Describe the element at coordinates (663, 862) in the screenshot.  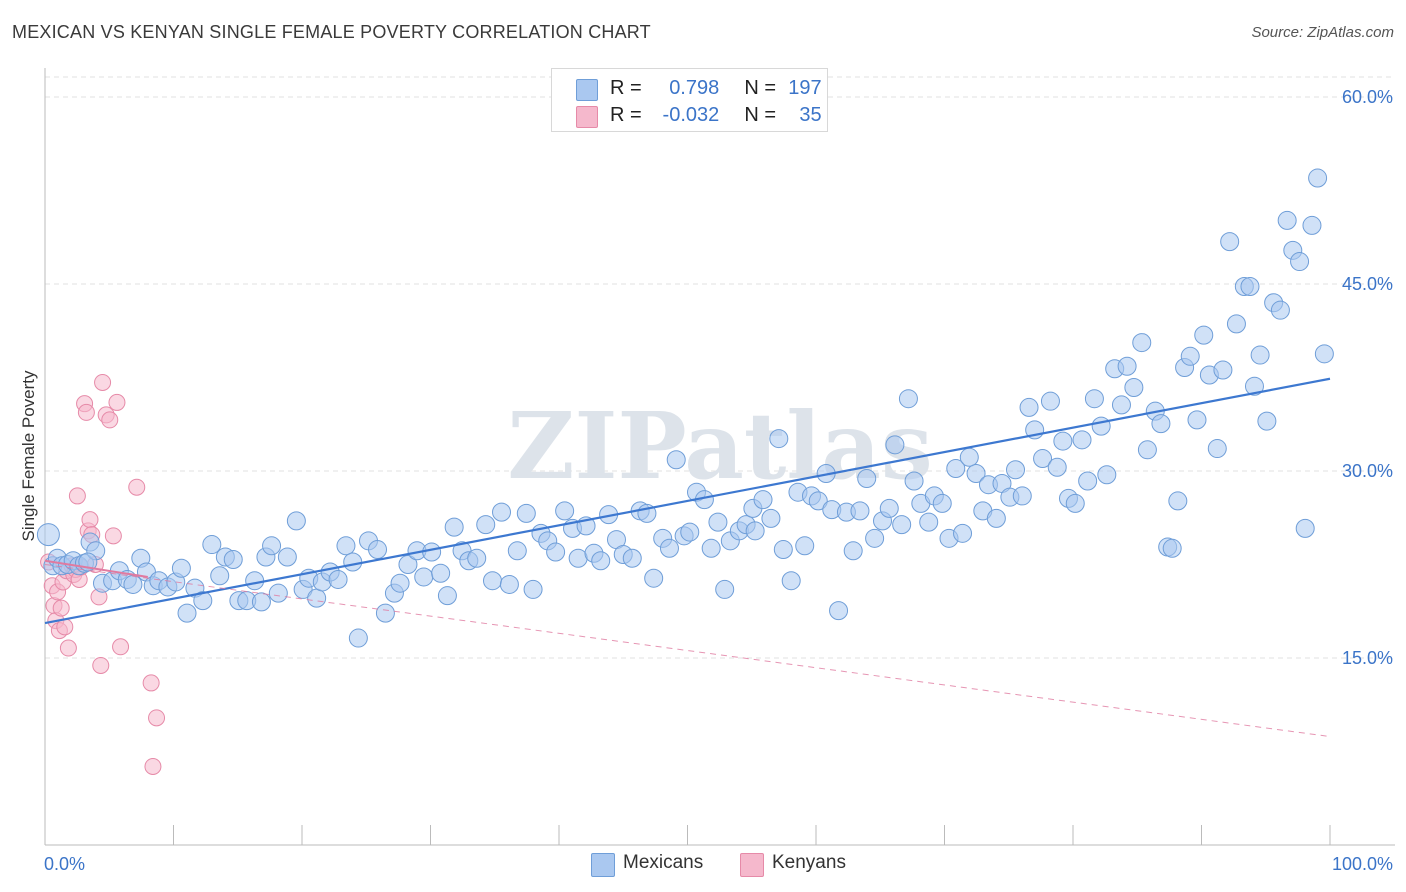
I see `bottom-legend-label: Mexicans` at that location.